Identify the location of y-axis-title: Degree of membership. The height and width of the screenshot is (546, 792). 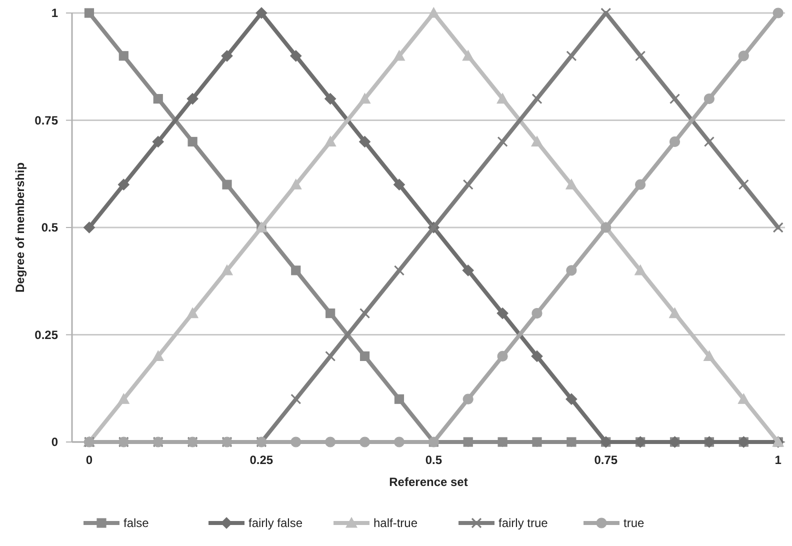
(20, 227).